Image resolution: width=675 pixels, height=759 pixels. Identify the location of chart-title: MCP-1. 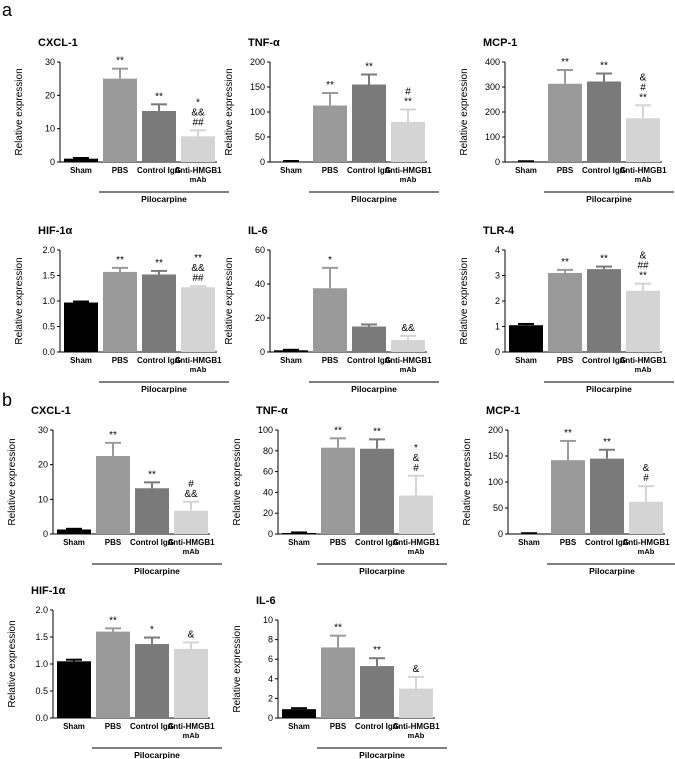
(500, 43).